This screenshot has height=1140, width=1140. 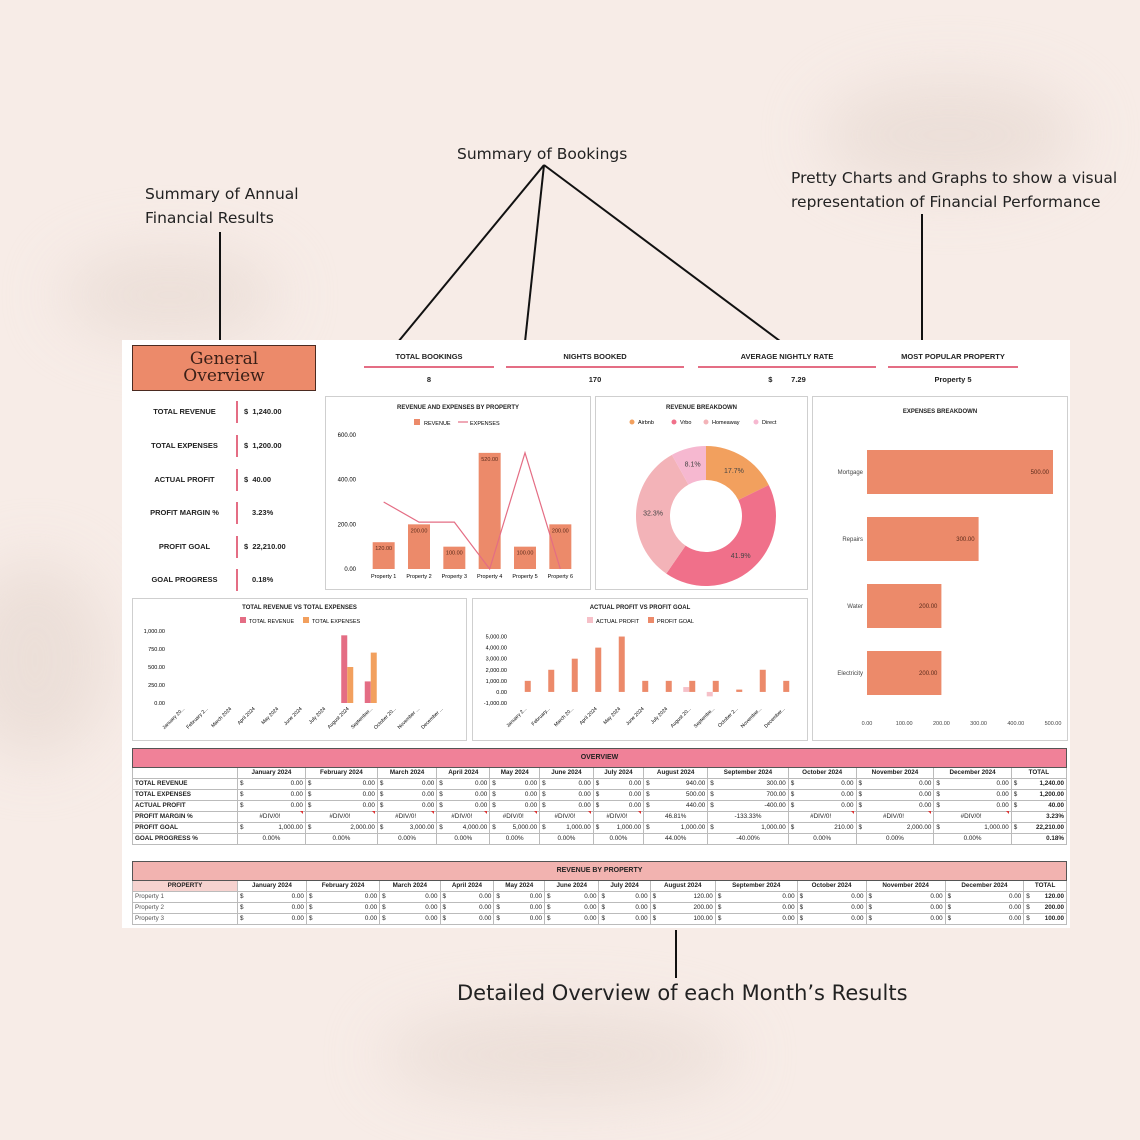 I want to click on table-cell: 46.81%, so click(x=676, y=817).